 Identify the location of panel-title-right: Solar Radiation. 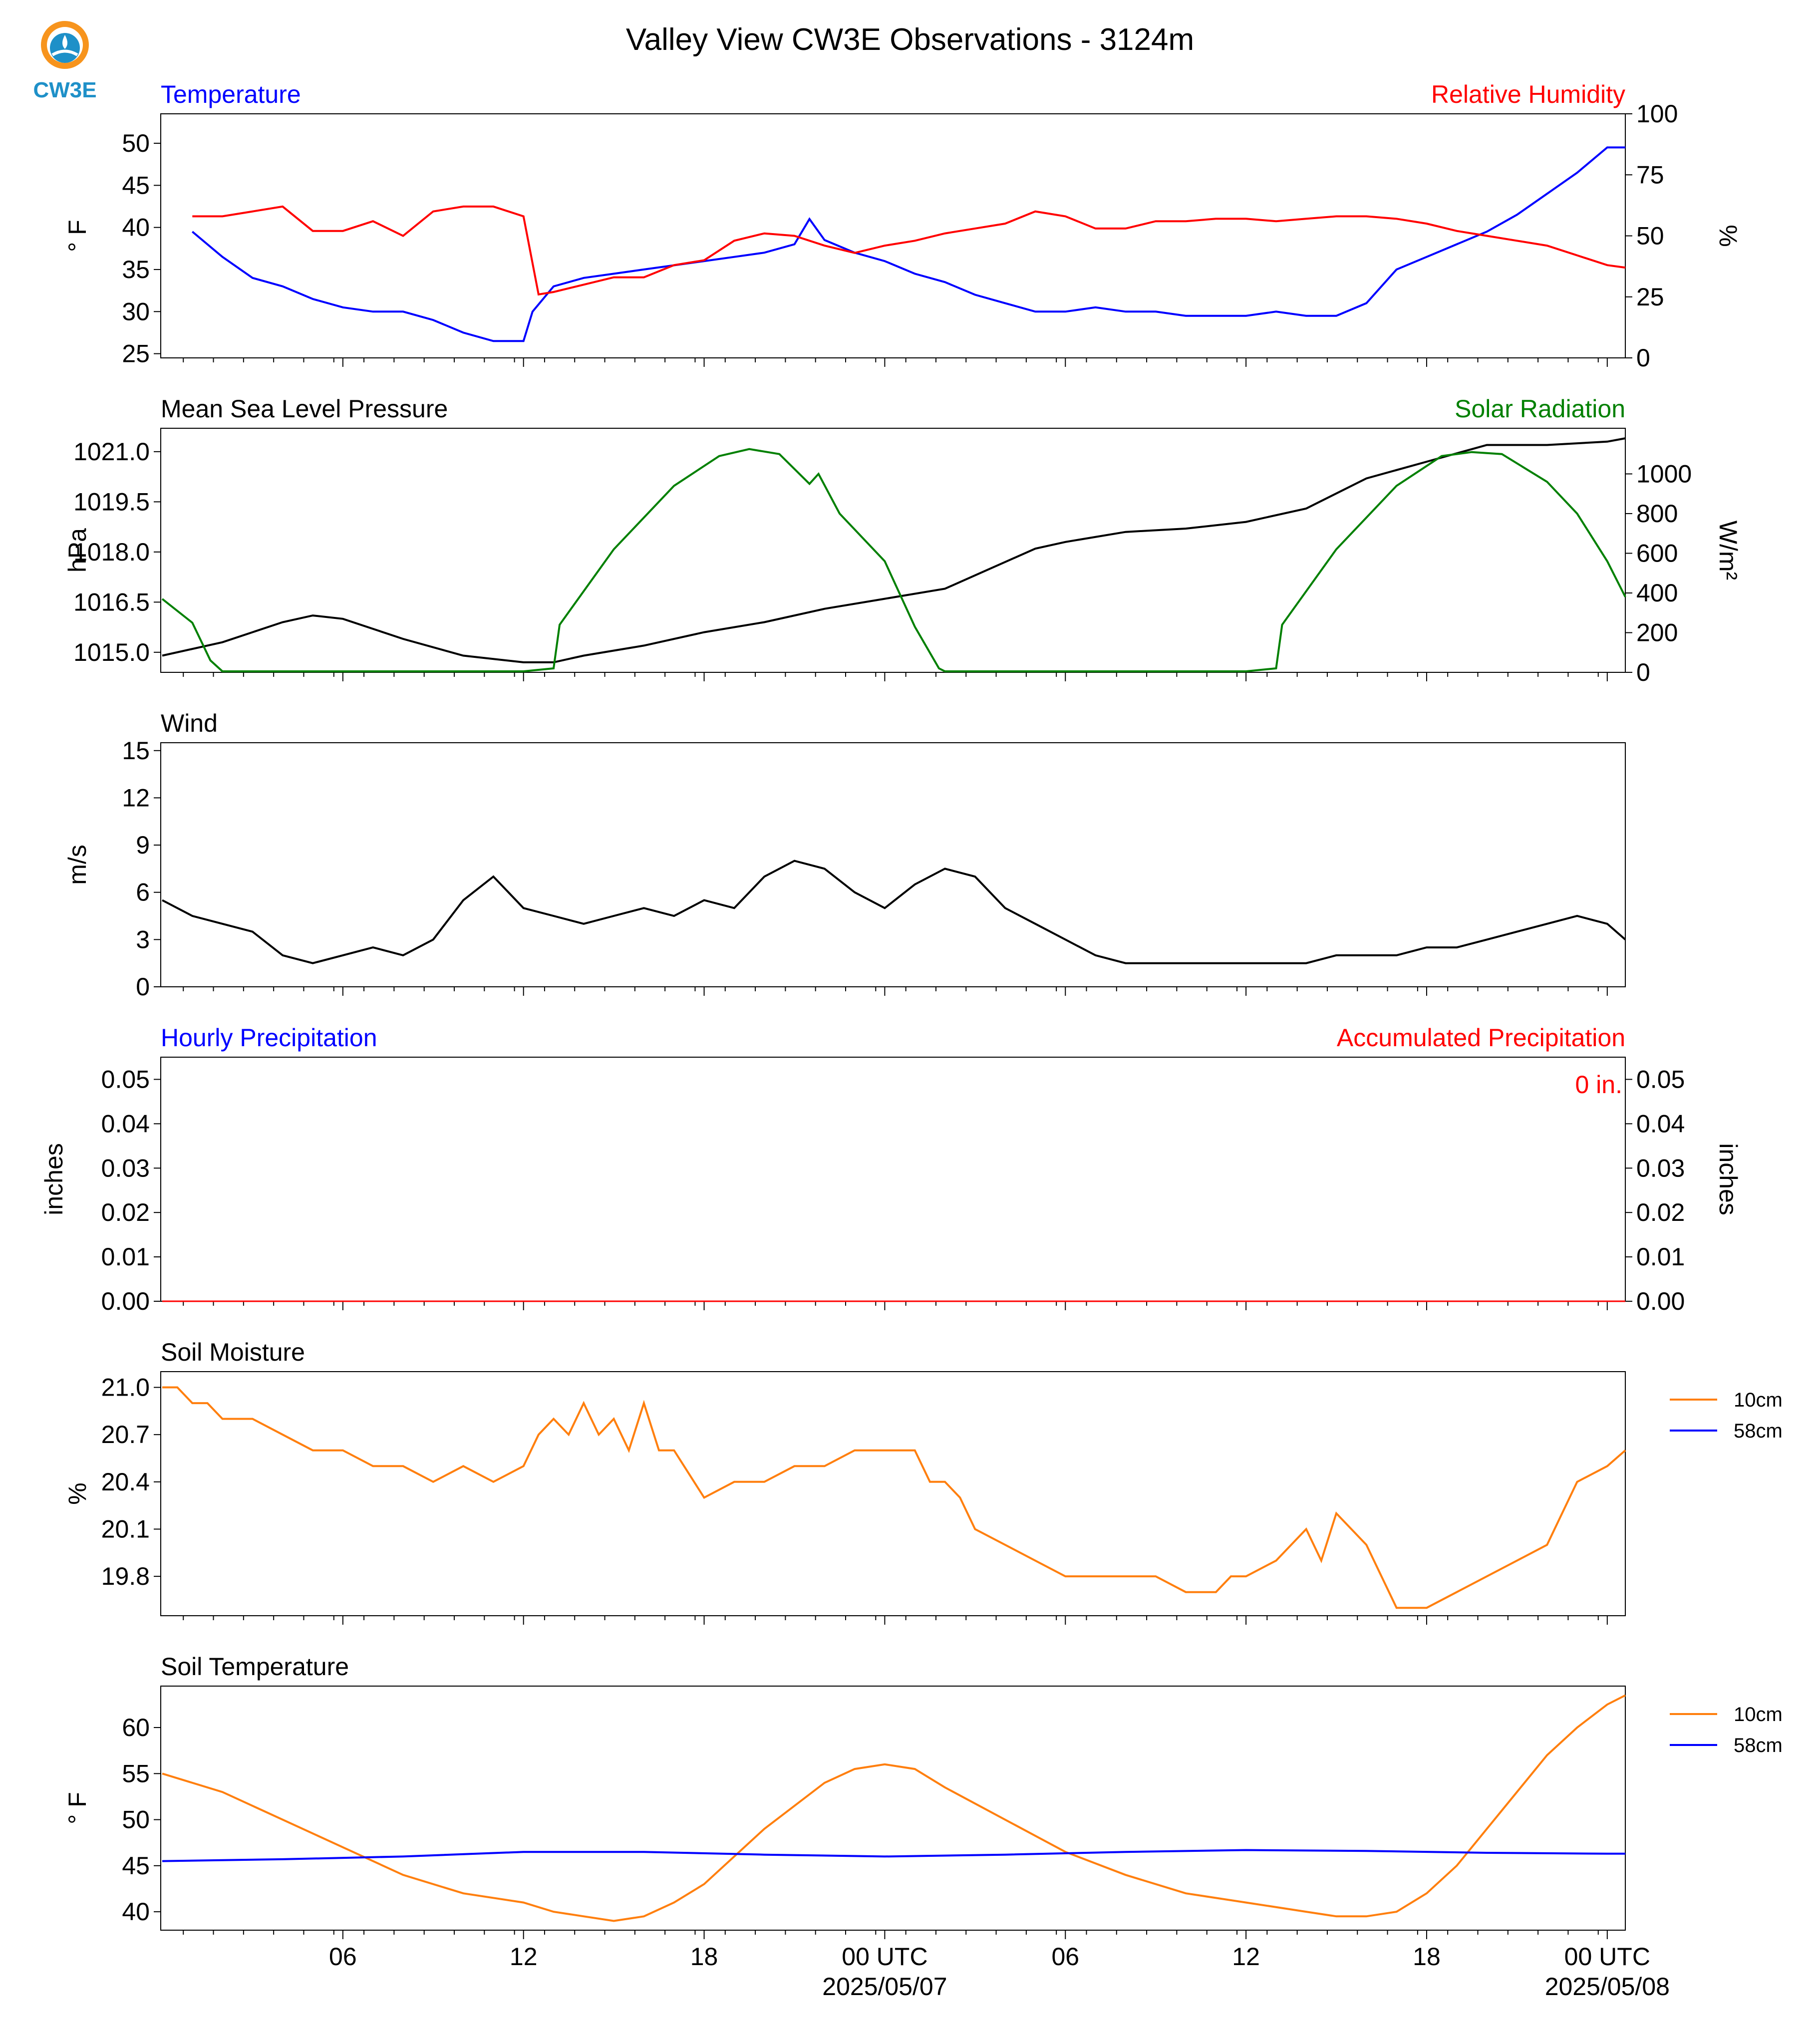
(1540, 409).